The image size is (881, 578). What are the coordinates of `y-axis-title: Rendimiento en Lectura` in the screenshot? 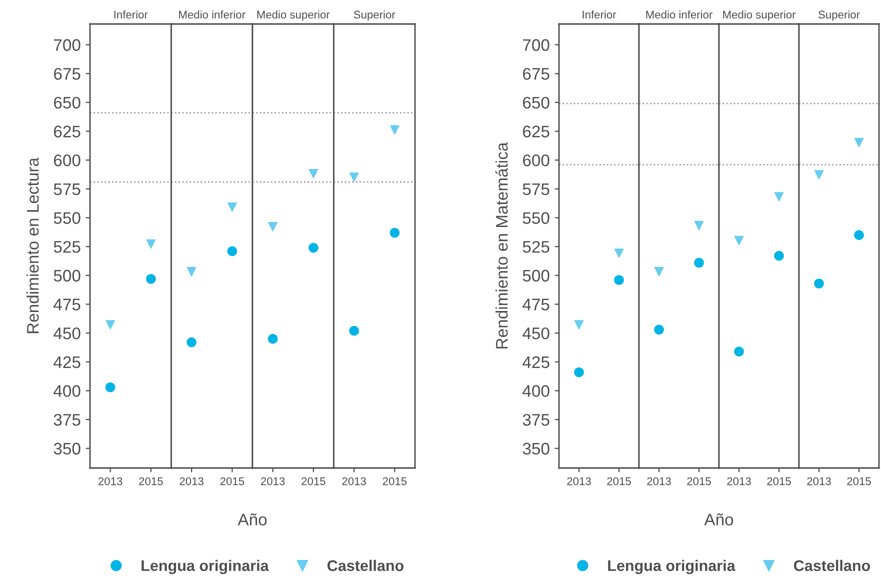 It's located at (32, 246).